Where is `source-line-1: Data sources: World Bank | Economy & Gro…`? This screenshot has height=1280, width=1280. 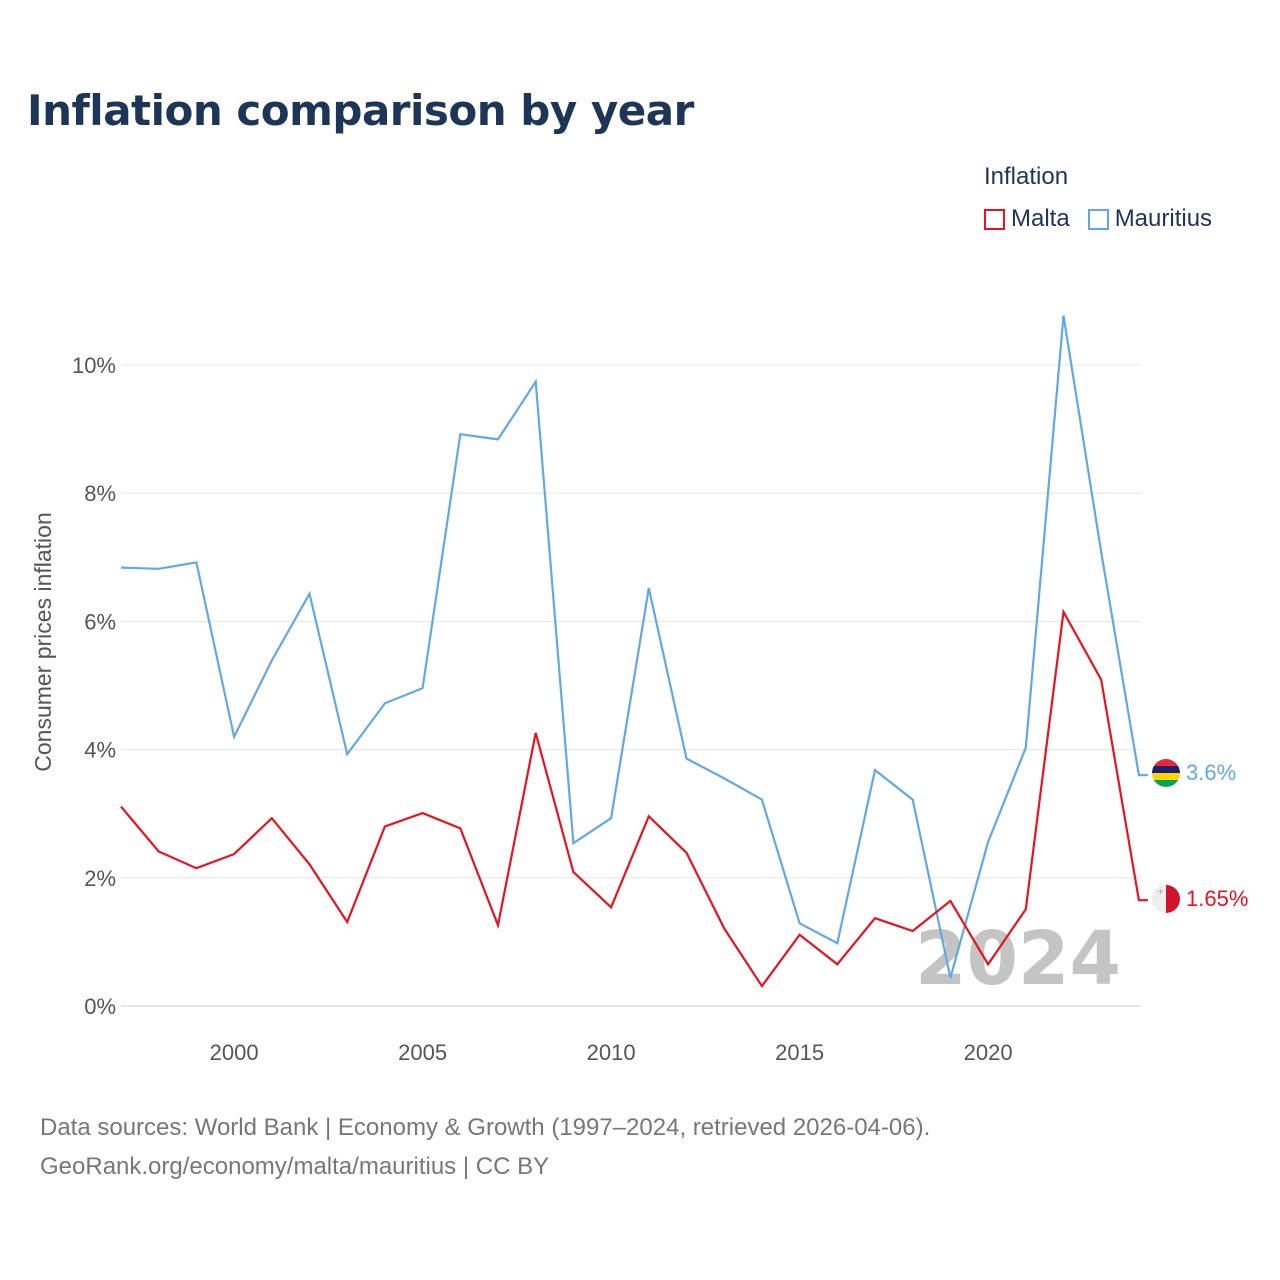
source-line-1: Data sources: World Bank | Economy & Gro… is located at coordinates (485, 1127).